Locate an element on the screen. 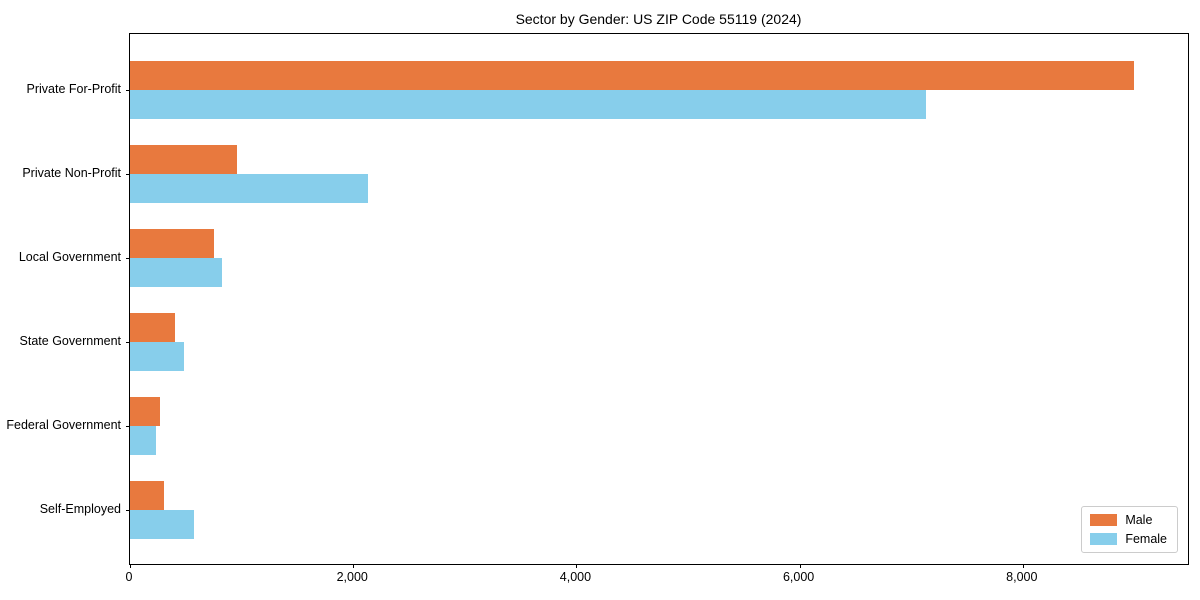 Image resolution: width=1200 pixels, height=600 pixels. category-label-self-employed: Self-Employed is located at coordinates (80, 508).